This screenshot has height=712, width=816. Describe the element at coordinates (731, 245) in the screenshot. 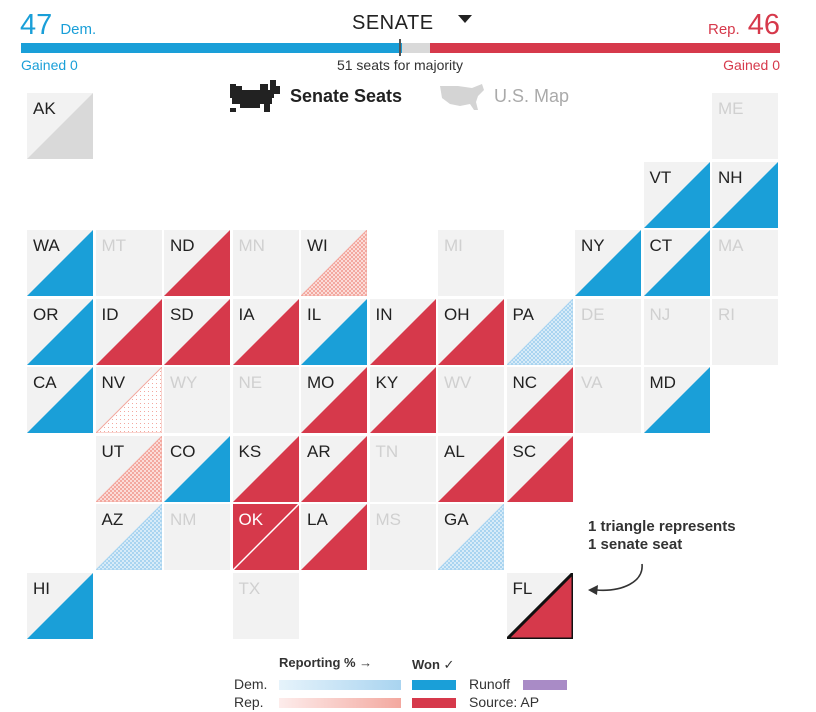

I see `state-code-ma: MA` at that location.